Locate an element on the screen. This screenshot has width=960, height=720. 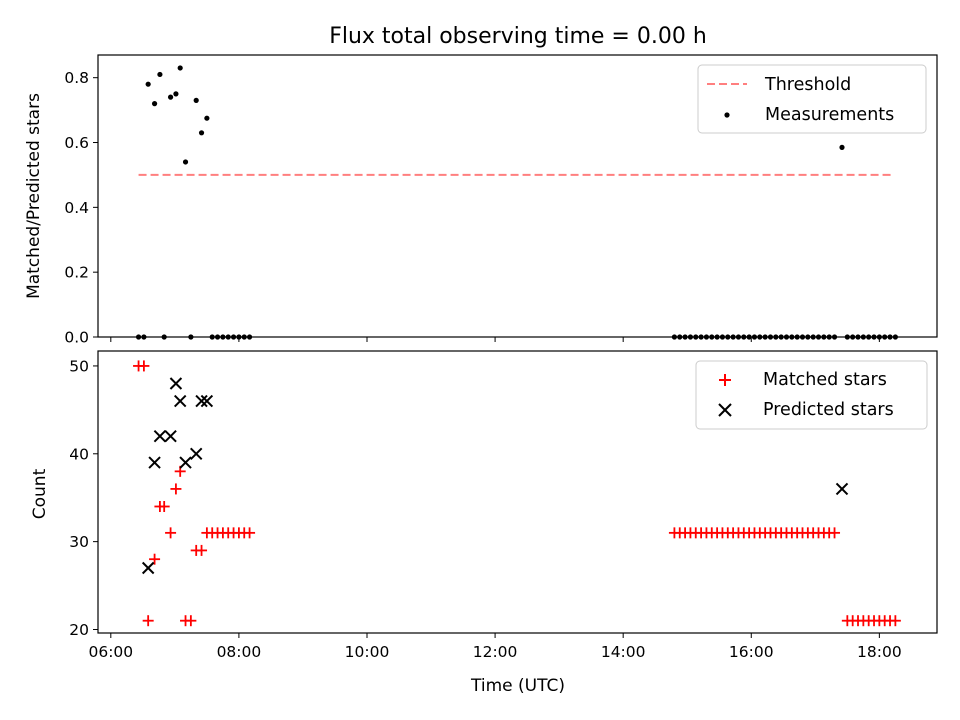
legend-matched-label: Matched stars is located at coordinates (825, 380).